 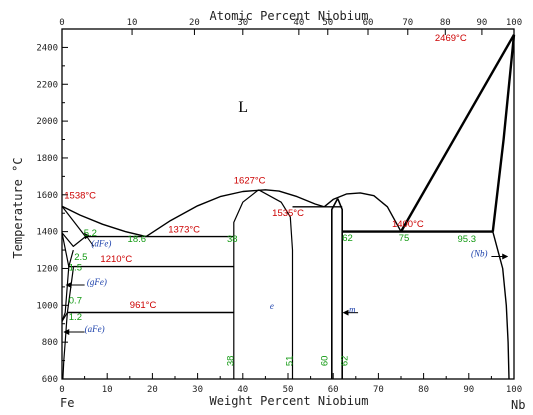 What do you see at coordinates (97, 282) in the screenshot?
I see `phase-label: (gFe)` at bounding box center [97, 282].